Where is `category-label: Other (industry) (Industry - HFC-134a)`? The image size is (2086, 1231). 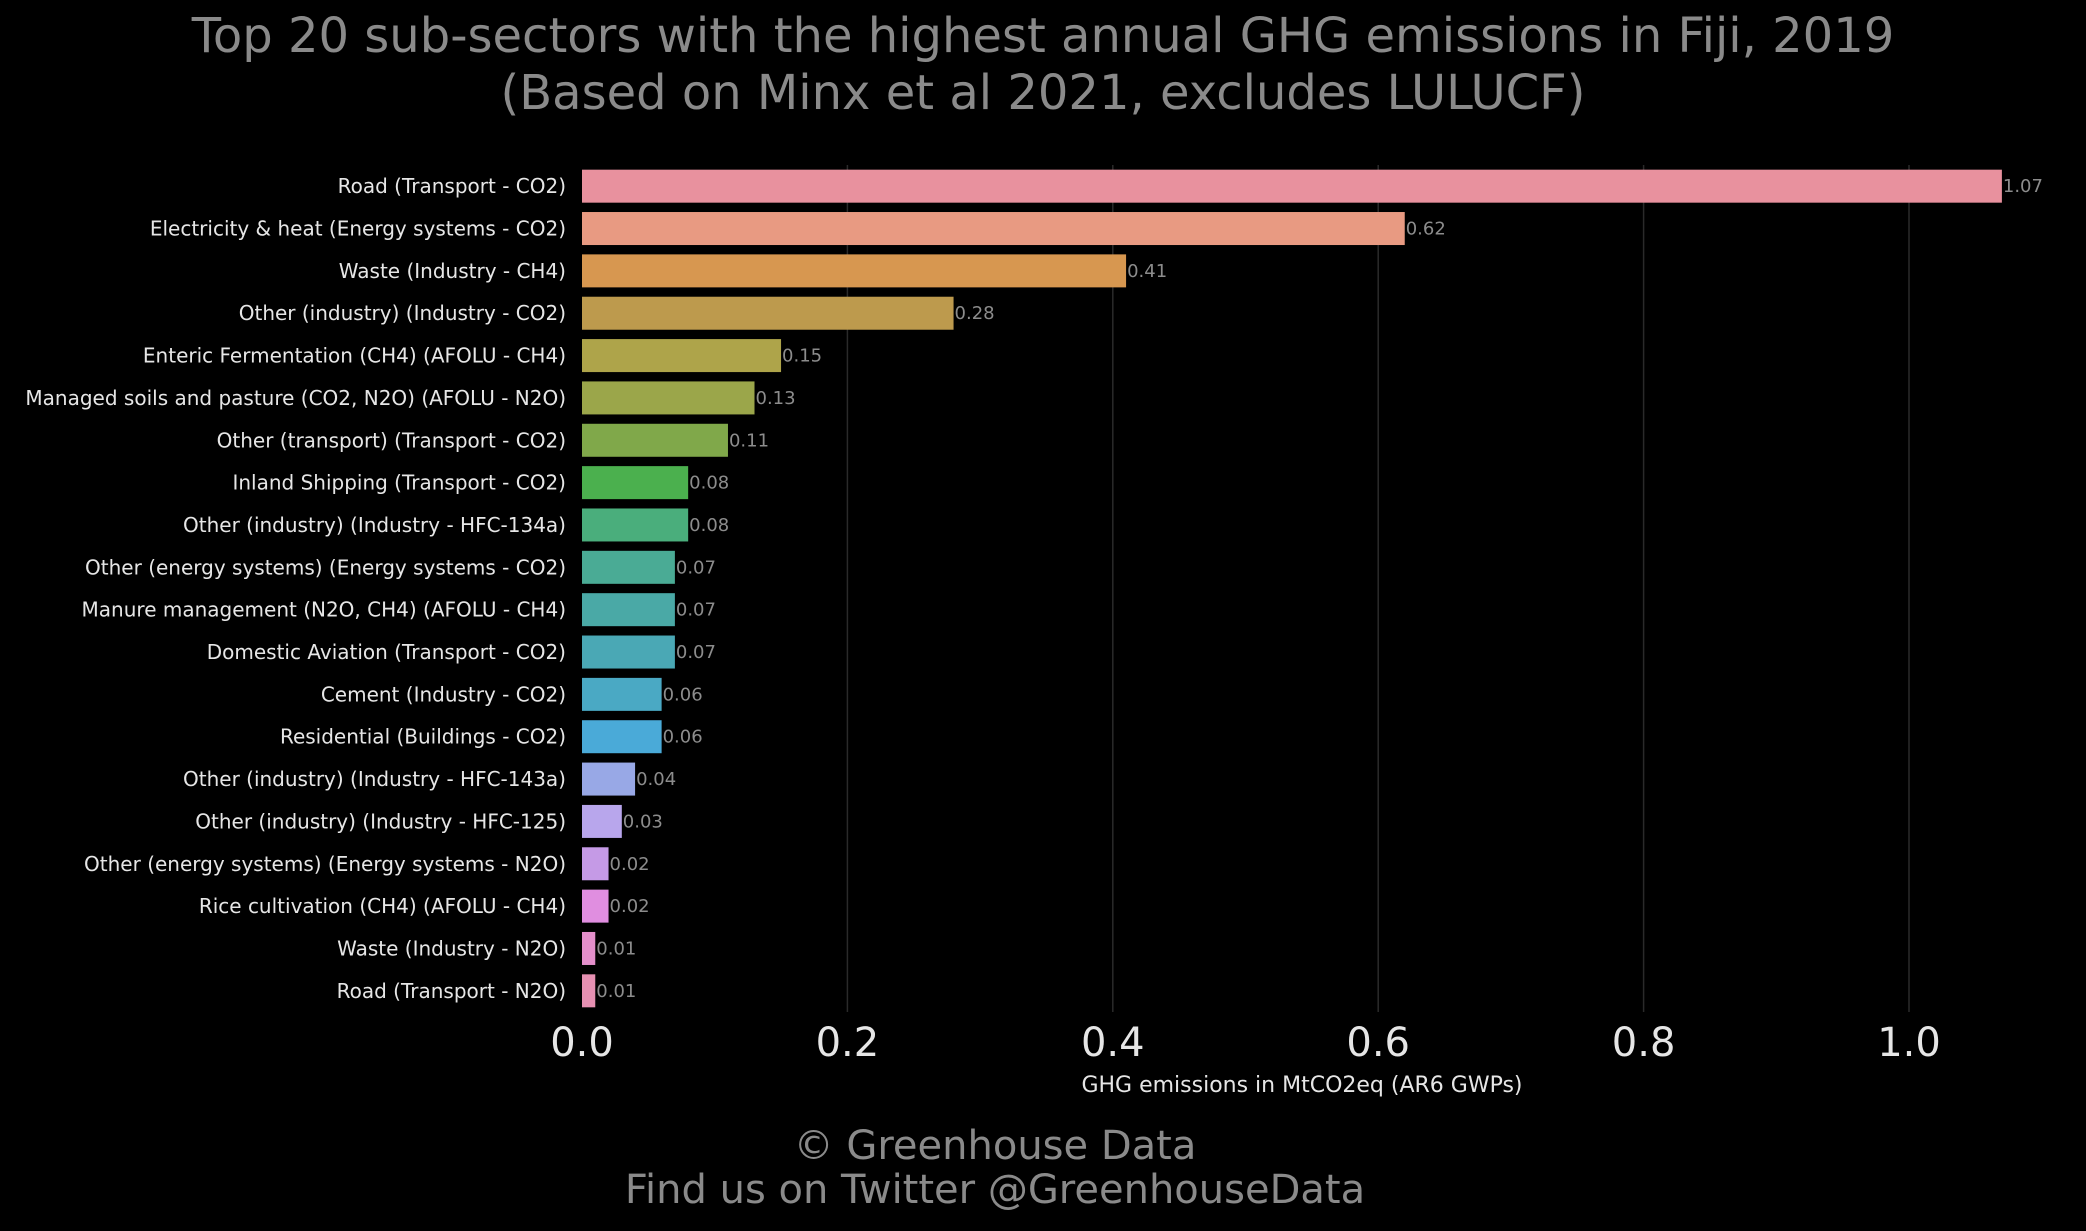
category-label: Other (industry) (Industry - HFC-134a) is located at coordinates (374, 525).